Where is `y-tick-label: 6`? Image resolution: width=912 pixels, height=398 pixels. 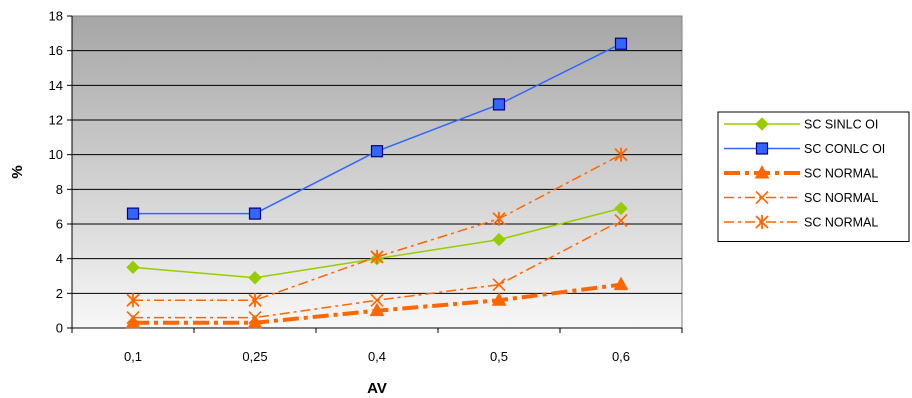
y-tick-label: 6 is located at coordinates (59, 224).